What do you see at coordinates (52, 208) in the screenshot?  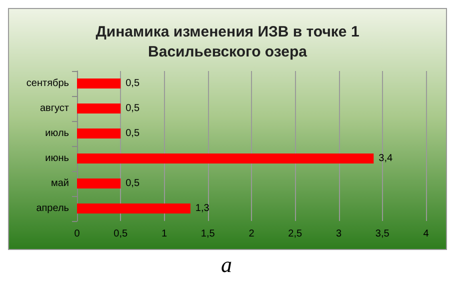 I see `y-tick-label: апрель` at bounding box center [52, 208].